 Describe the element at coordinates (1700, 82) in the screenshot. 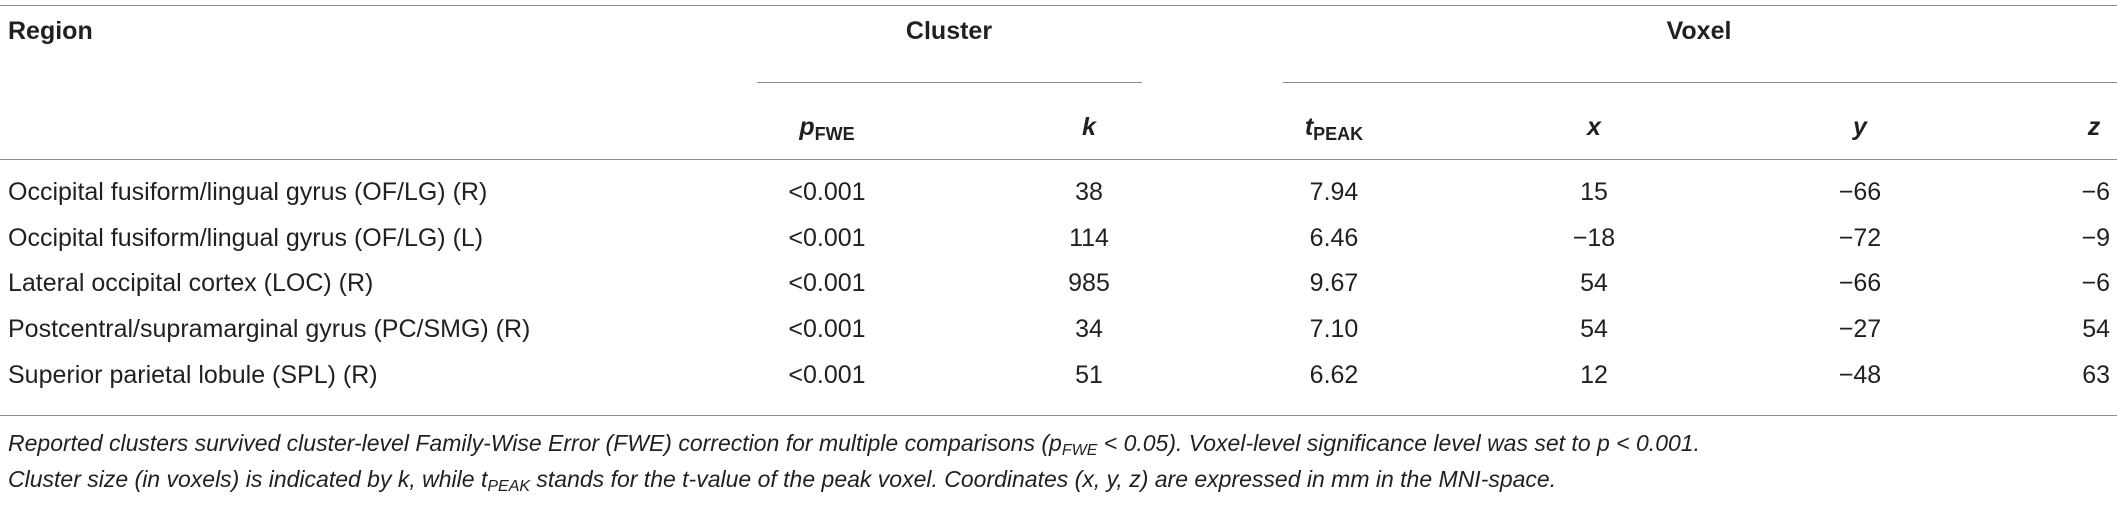

I see `voxel-span-rule` at that location.